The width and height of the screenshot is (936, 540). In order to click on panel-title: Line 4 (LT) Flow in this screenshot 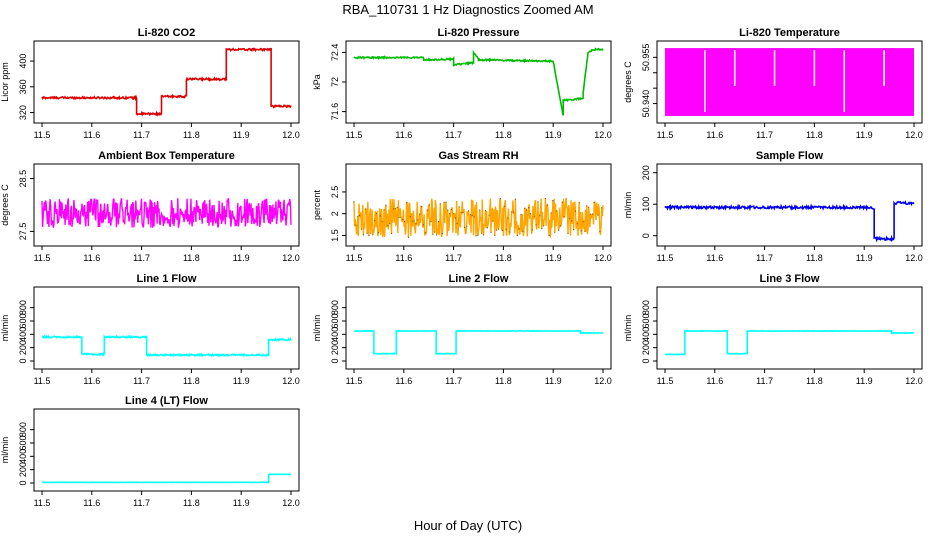, I will do `click(166, 401)`.